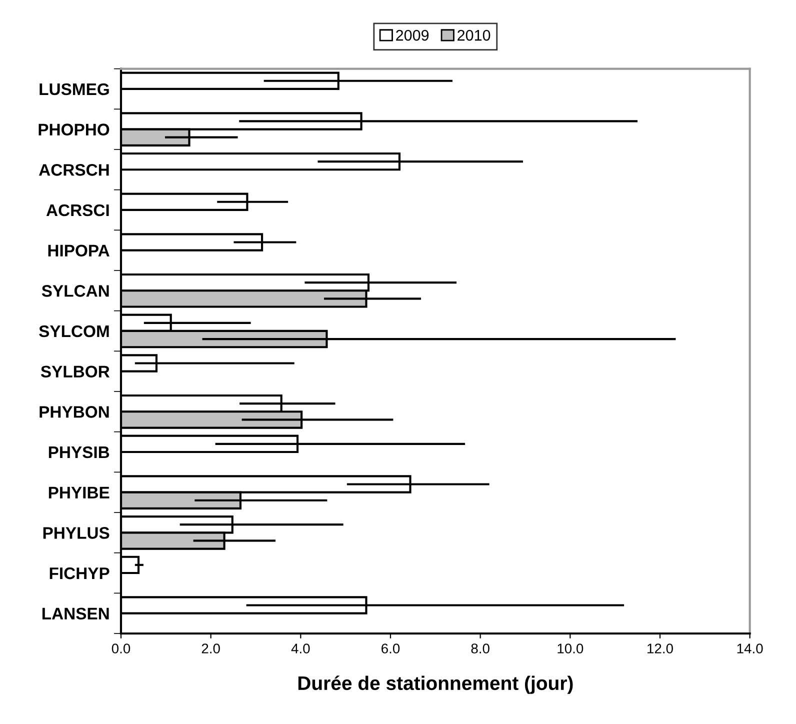  I want to click on y-tick-label: PHYLUS, so click(76, 533).